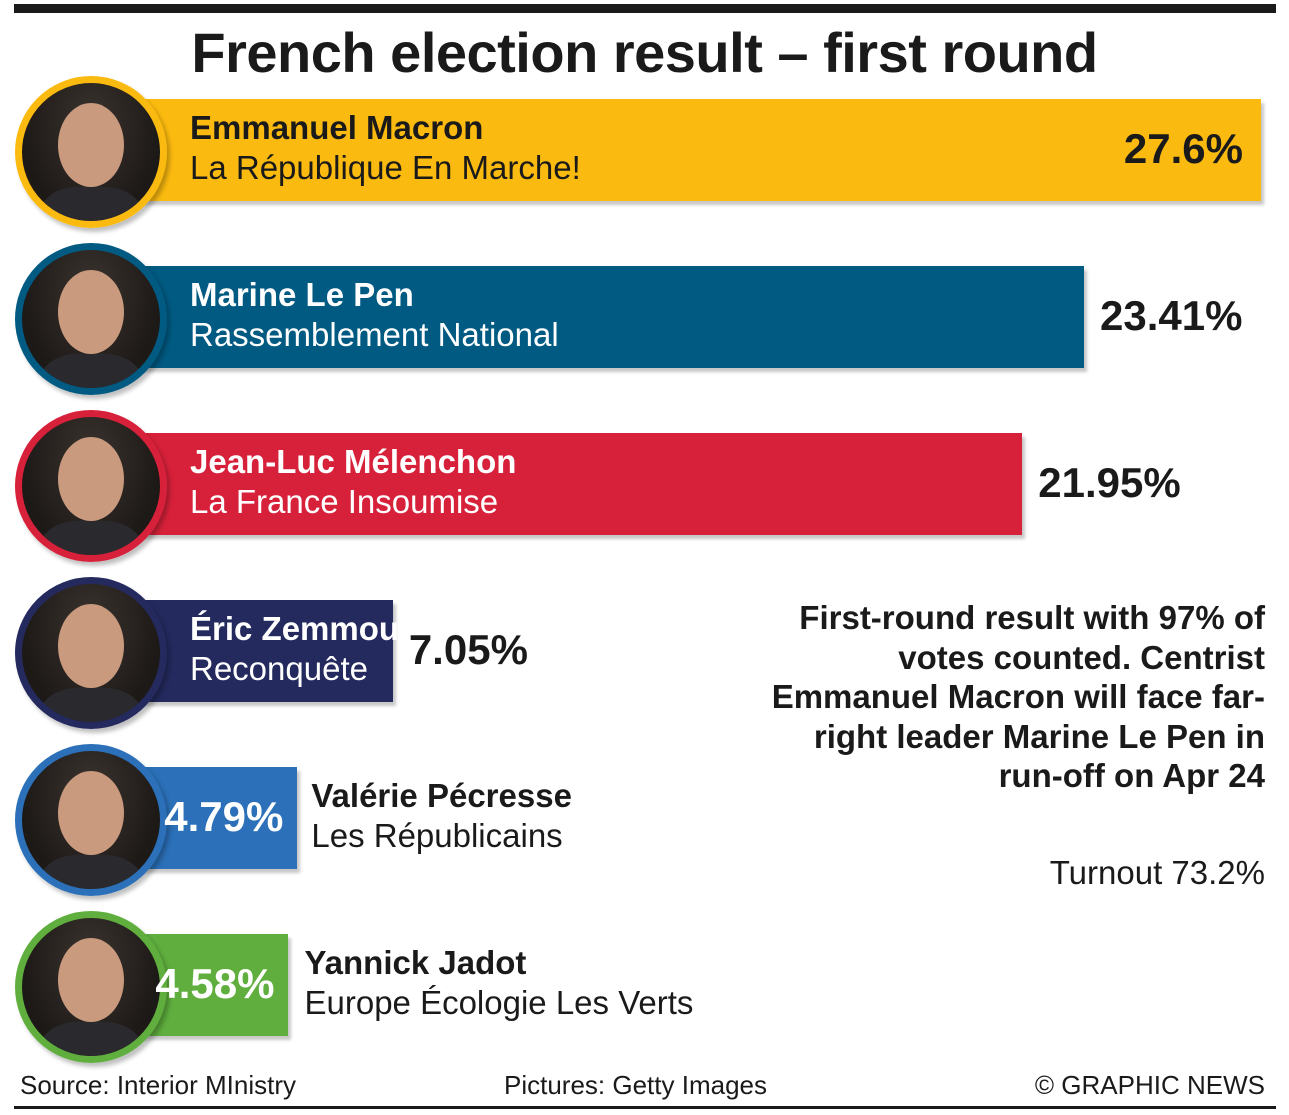 Image resolution: width=1289 pixels, height=1115 pixels. I want to click on value-label: 7.05%, so click(468, 649).